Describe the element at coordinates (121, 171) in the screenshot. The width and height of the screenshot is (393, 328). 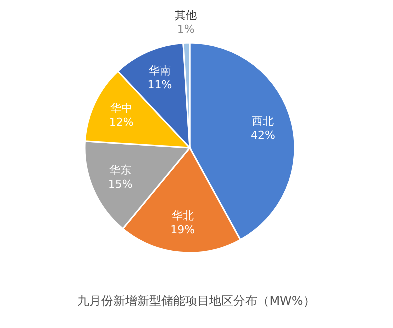
I see `slice-label: 华东` at that location.